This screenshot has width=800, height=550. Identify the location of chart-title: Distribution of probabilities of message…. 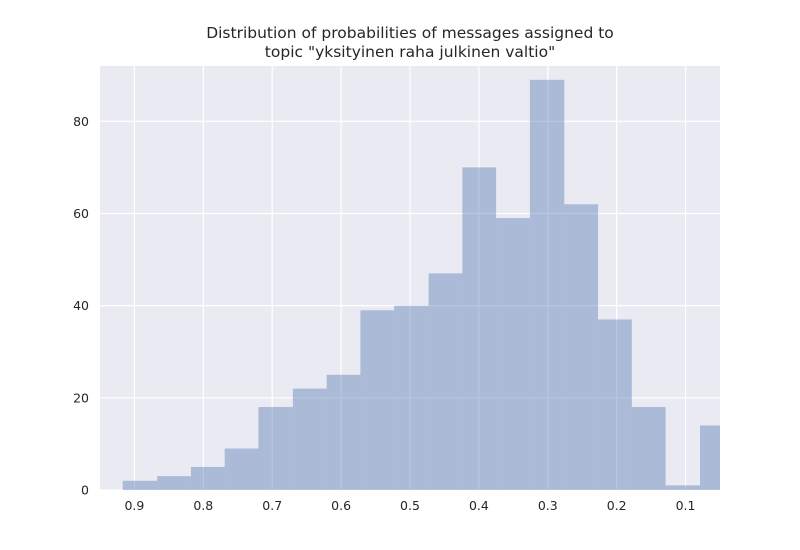
(410, 43).